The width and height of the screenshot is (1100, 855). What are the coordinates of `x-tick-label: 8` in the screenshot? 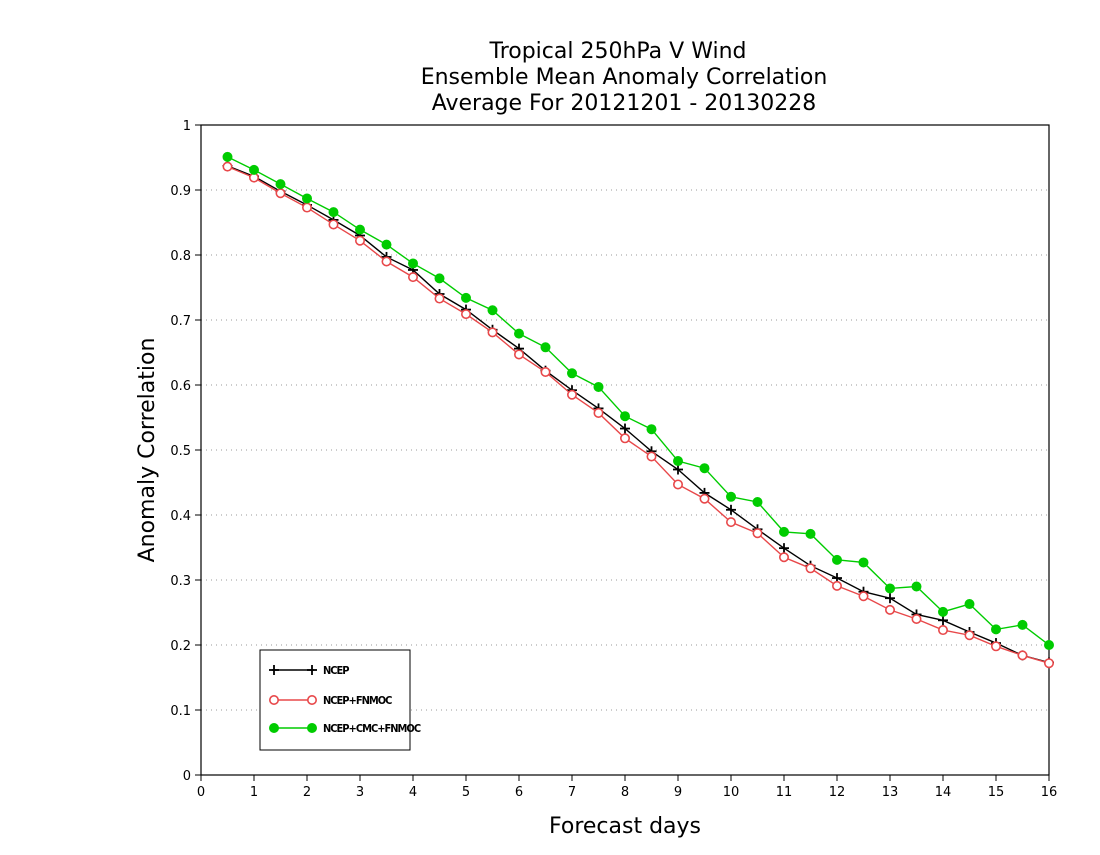 It's located at (625, 792).